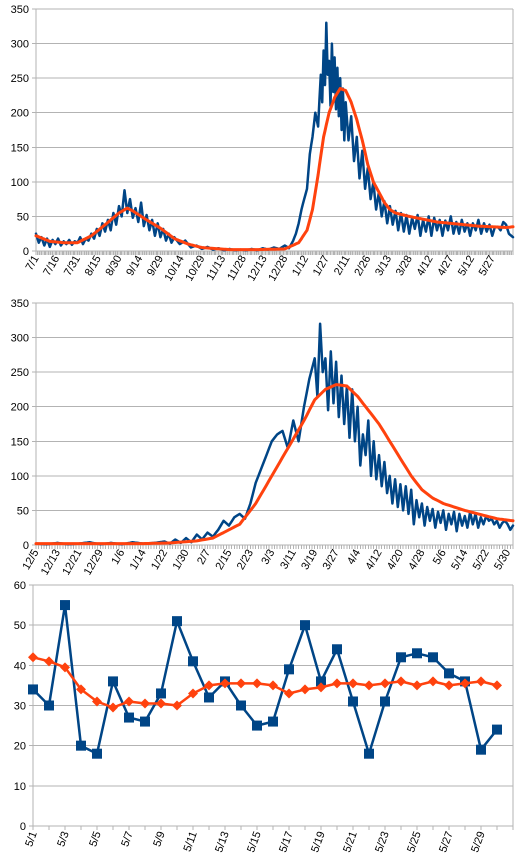 The image size is (521, 863). Describe the element at coordinates (94, 563) in the screenshot. I see `x-tick-label: 12/29` at that location.